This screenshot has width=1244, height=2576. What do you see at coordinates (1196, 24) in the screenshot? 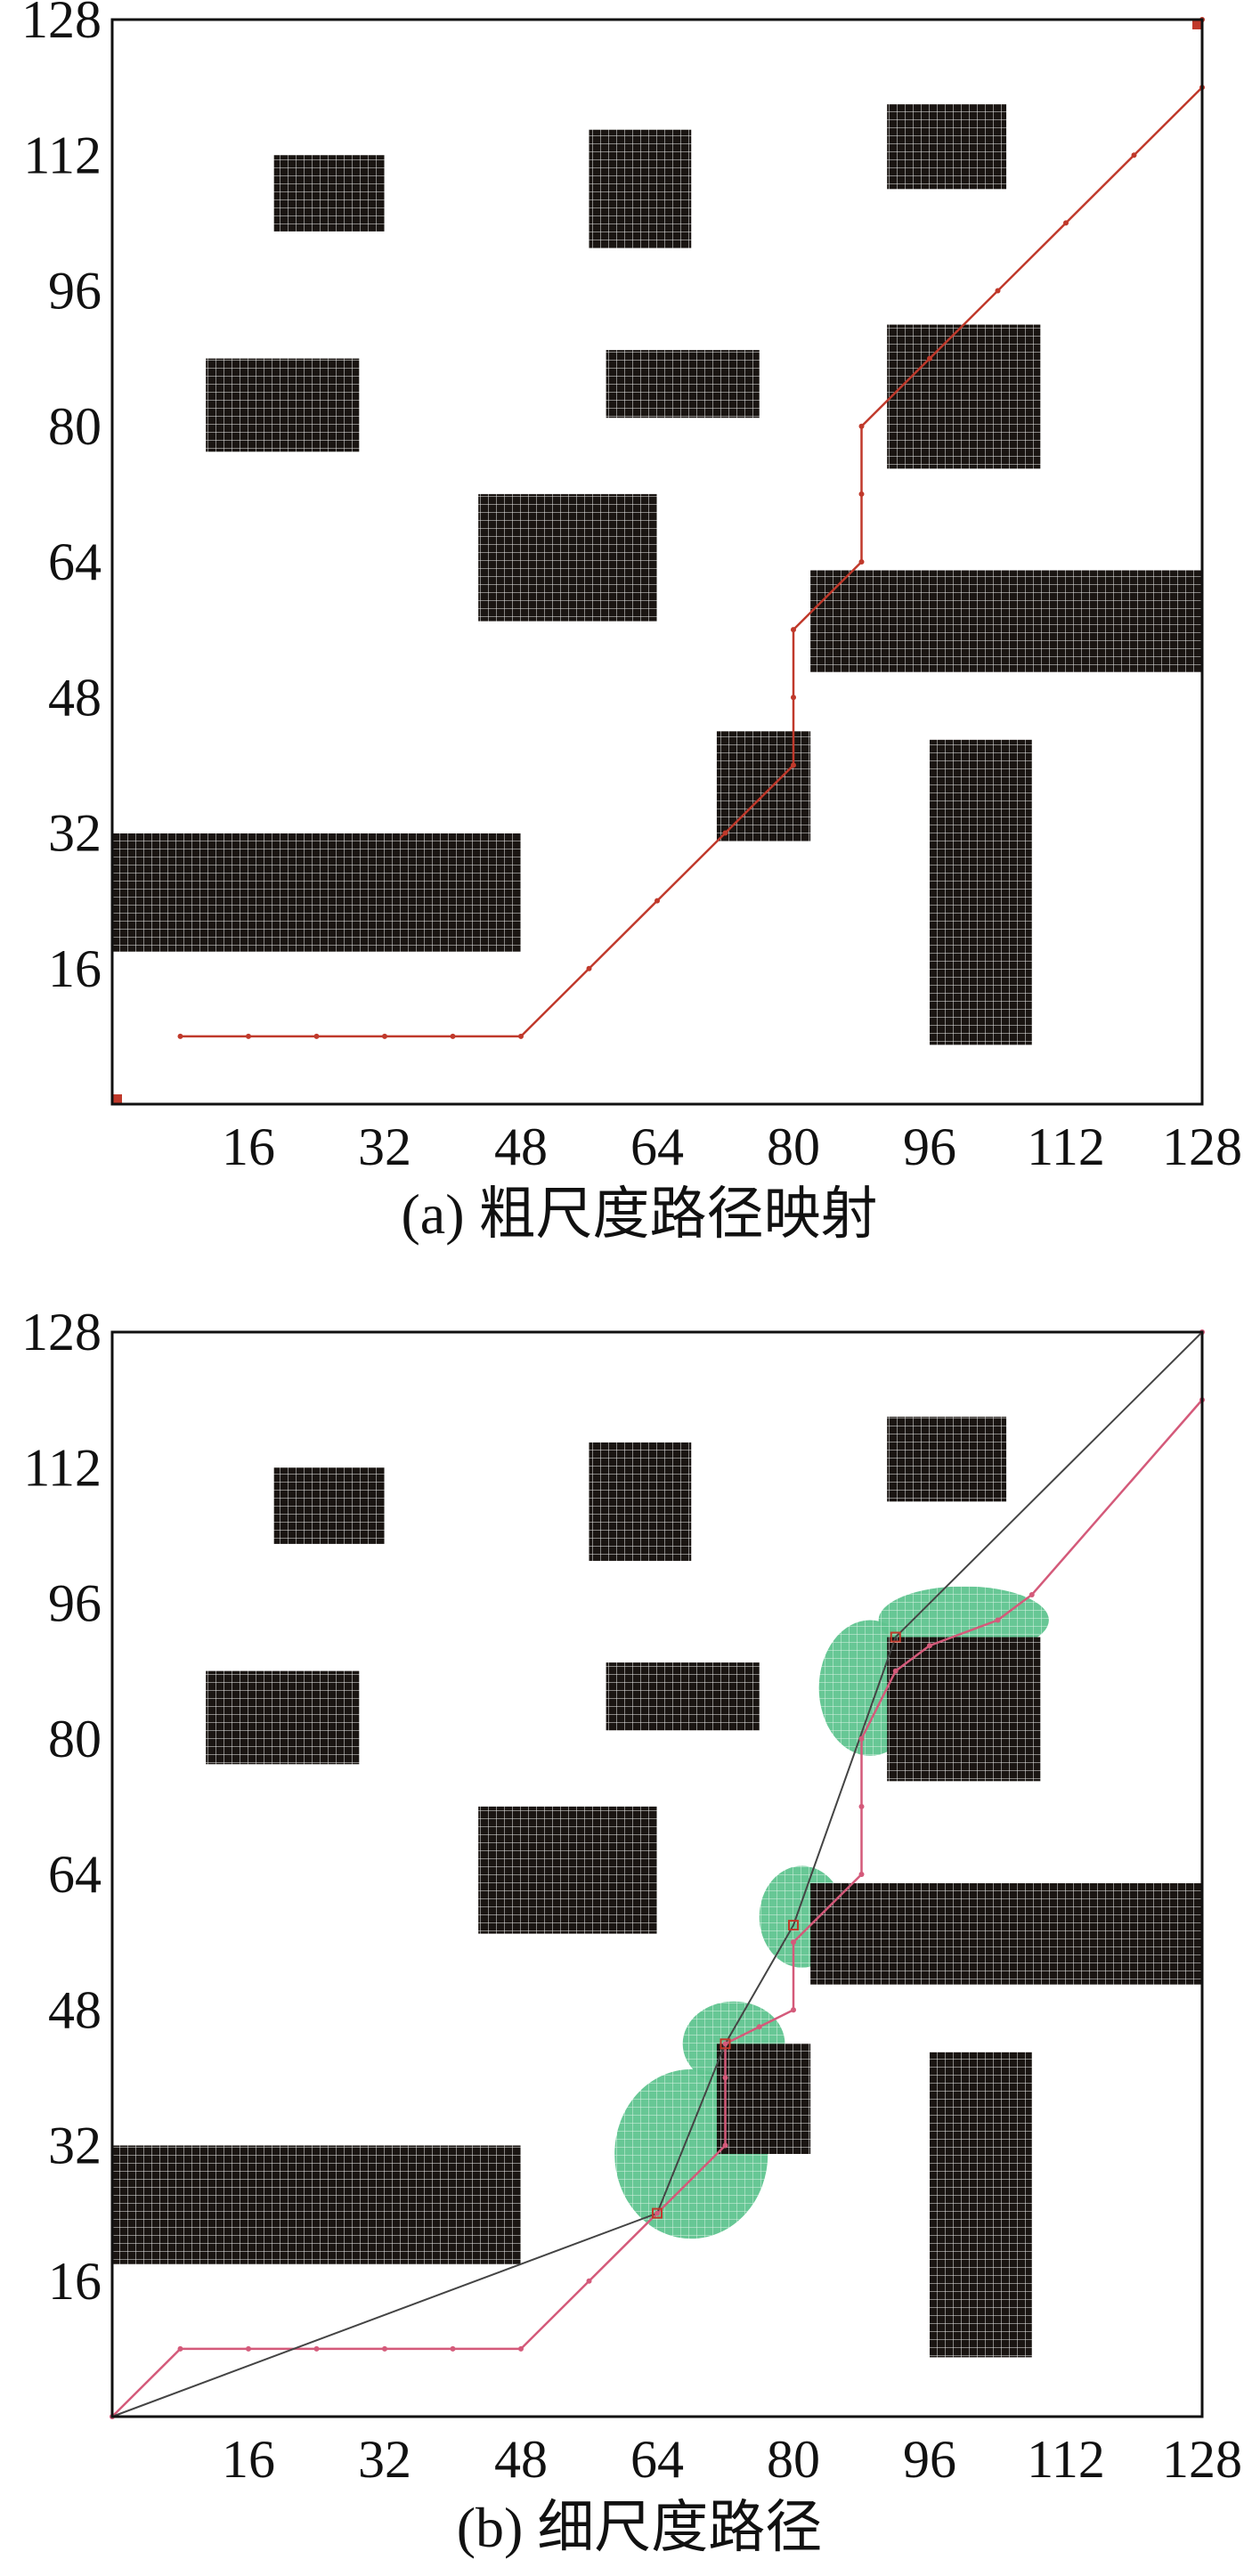
I see `goal-marker` at bounding box center [1196, 24].